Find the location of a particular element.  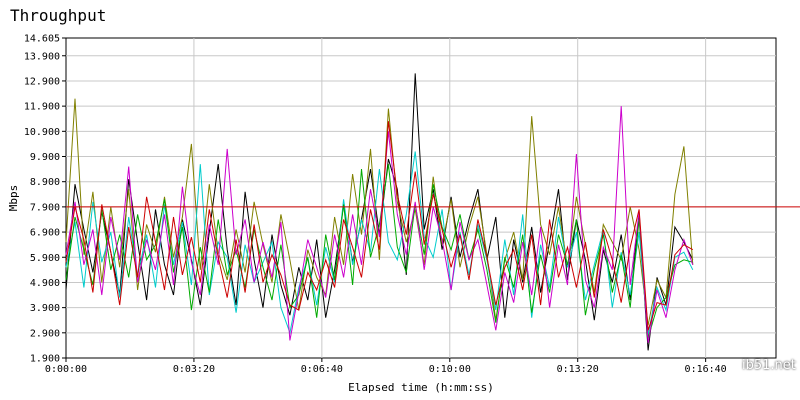

y-tick-label: 1.900 is located at coordinates (45, 359).